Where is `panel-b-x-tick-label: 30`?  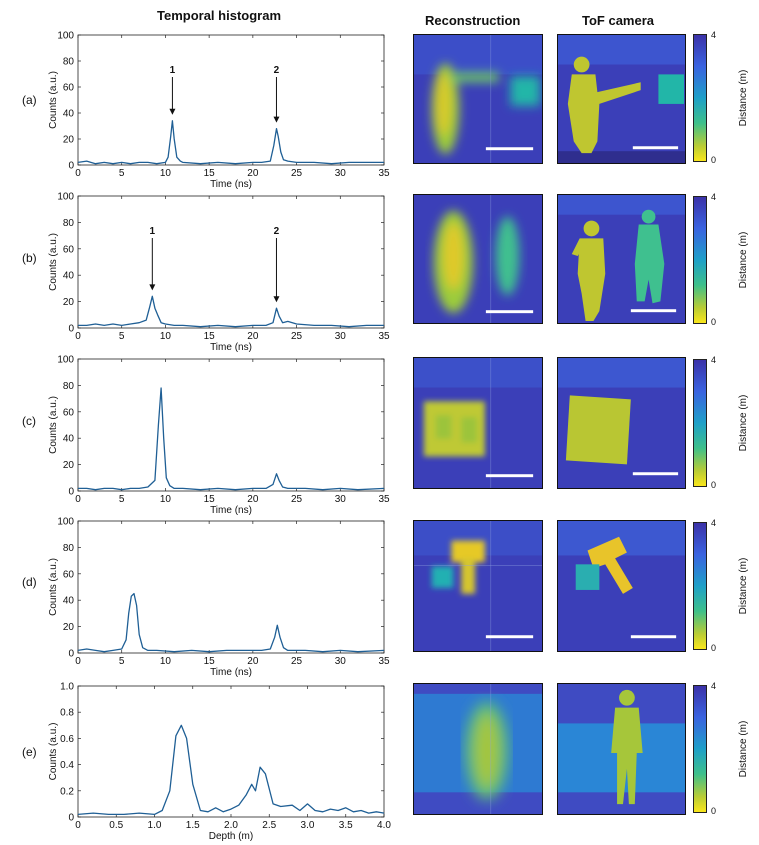
panel-b-x-tick-label: 30 is located at coordinates (341, 336).